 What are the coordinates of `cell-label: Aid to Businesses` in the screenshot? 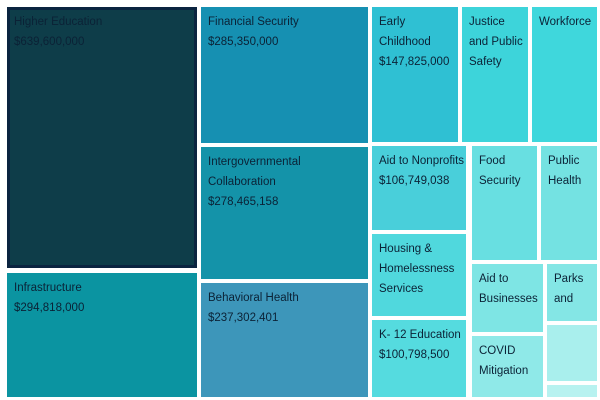 It's located at (508, 289).